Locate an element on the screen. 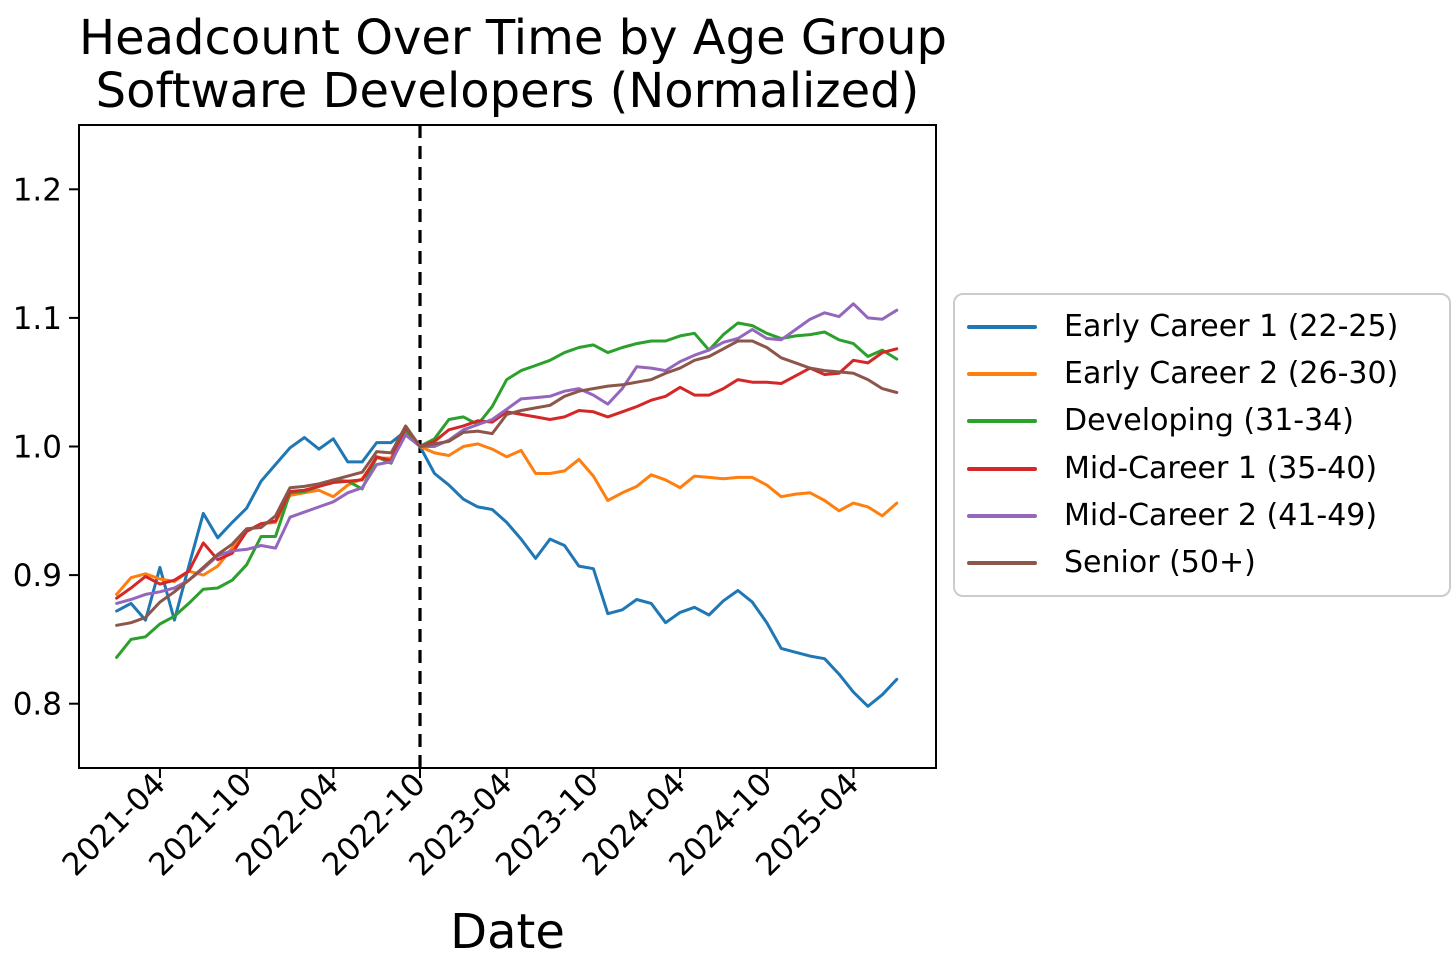 The height and width of the screenshot is (972, 1456). legend-item: Developing (31-34) is located at coordinates (1208, 421).